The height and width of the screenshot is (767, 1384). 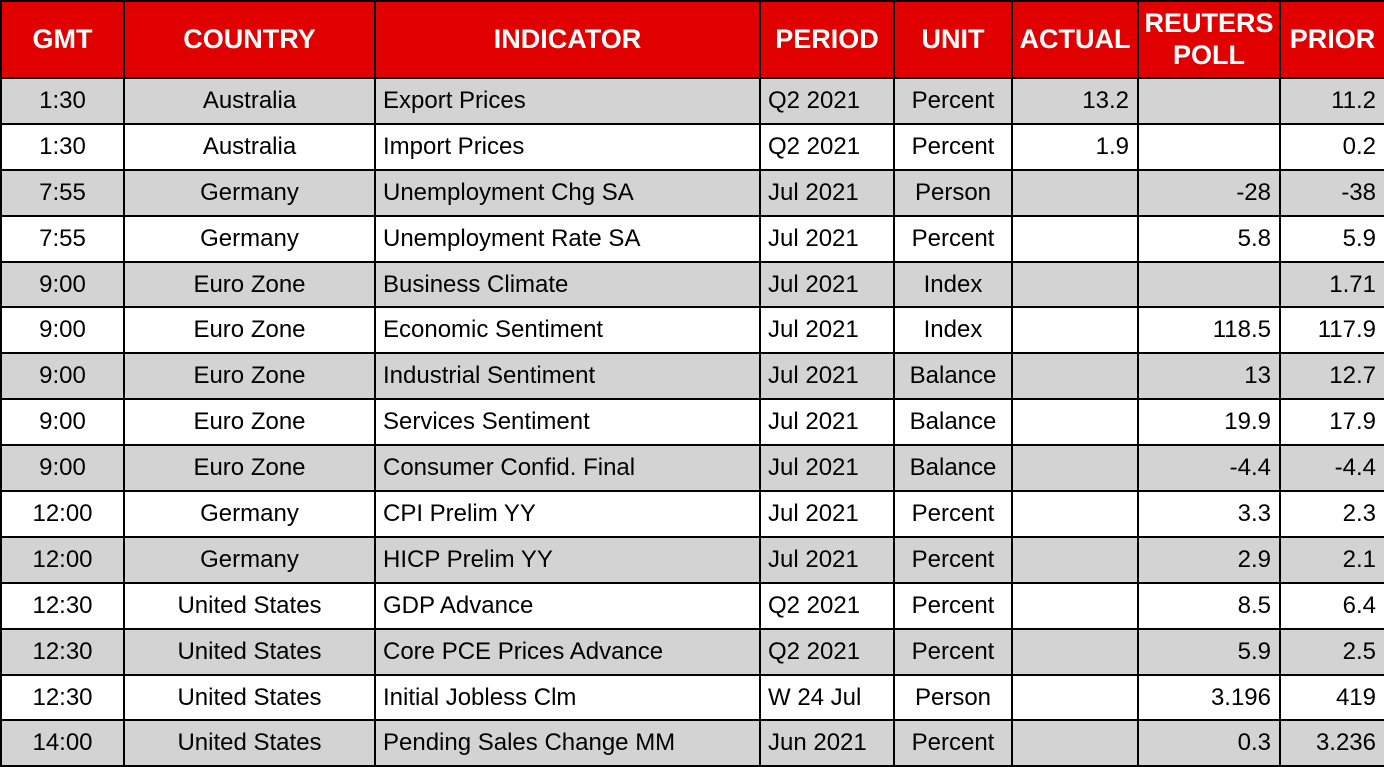 I want to click on column-header-unit: UNIT, so click(x=953, y=39).